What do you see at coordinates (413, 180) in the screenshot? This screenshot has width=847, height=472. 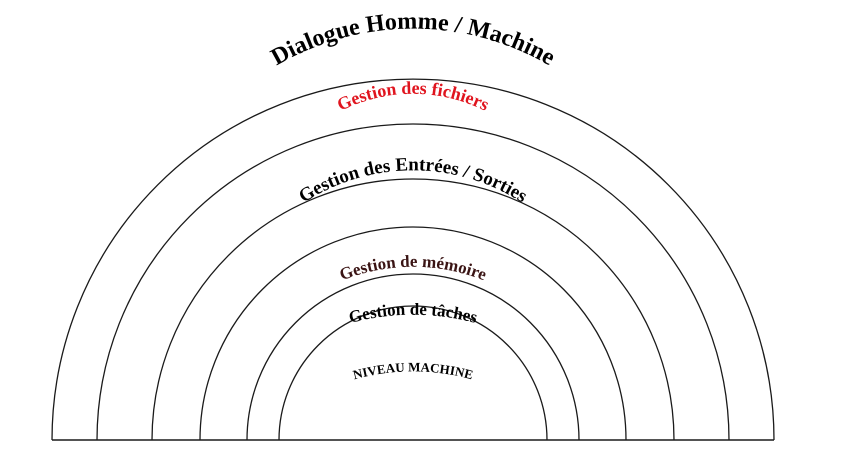 I see `layer-label-entrees-sorties: Gestion des Entrées / Sorties` at bounding box center [413, 180].